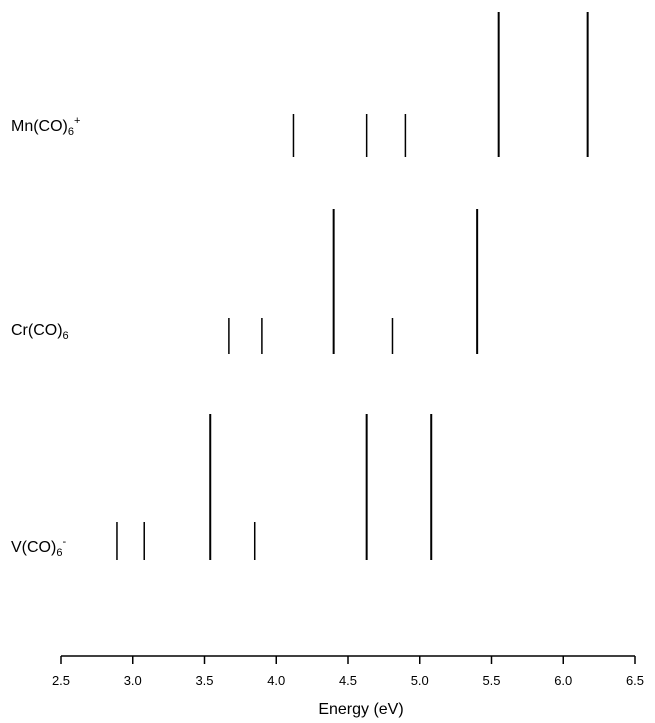 The height and width of the screenshot is (723, 655). What do you see at coordinates (222, 487) in the screenshot?
I see `series-v-co-6-: V(CO)6-` at bounding box center [222, 487].